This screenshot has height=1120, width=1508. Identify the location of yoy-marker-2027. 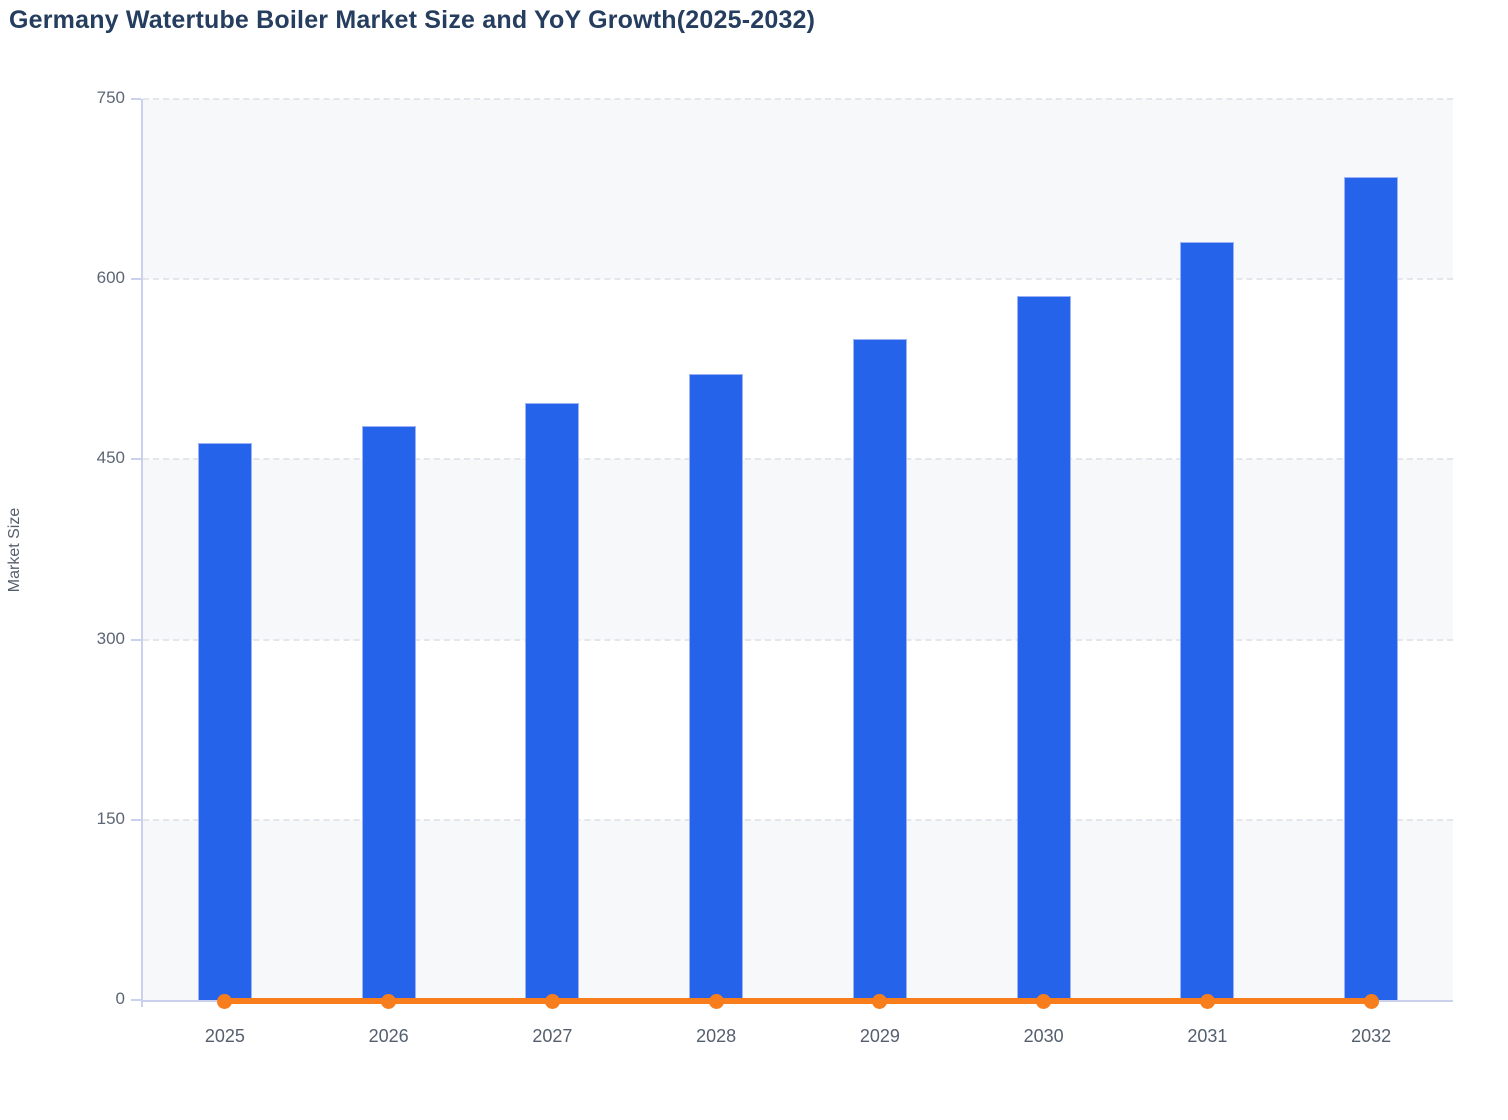
(552, 1001).